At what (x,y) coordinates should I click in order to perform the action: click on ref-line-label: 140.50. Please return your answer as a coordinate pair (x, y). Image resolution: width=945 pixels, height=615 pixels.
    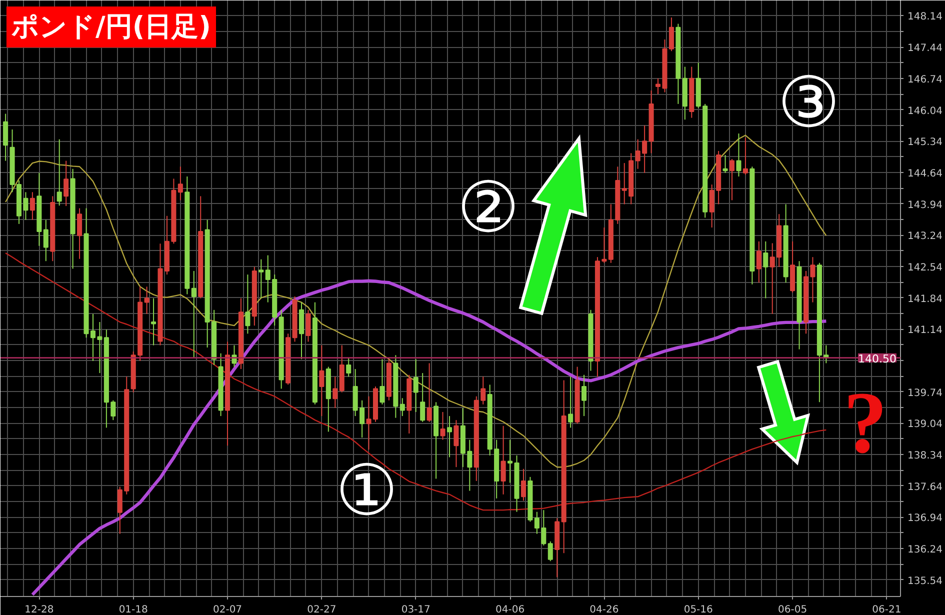
    Looking at the image, I should click on (877, 359).